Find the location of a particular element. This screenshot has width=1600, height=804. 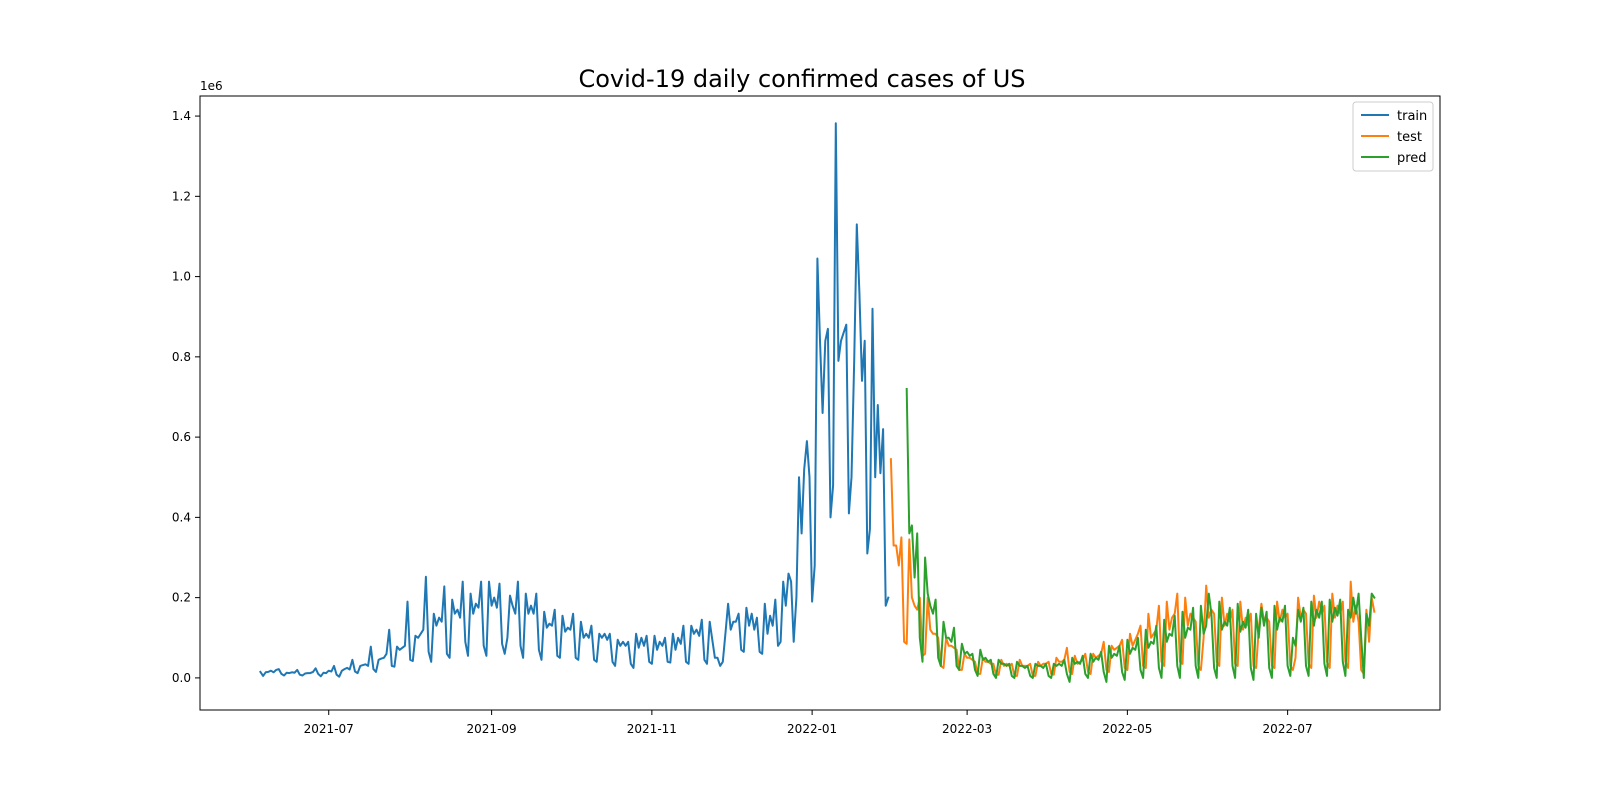

series-line-test is located at coordinates (1132, 567).